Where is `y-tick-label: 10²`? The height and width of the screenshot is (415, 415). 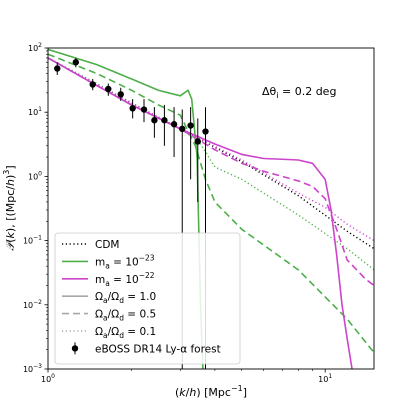 y-tick-label: 10² is located at coordinates (35, 47).